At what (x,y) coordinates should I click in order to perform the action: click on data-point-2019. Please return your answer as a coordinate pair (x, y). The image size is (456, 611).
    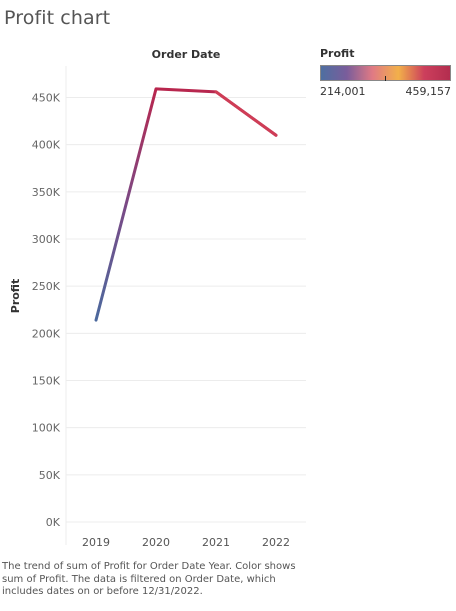
    Looking at the image, I should click on (96, 320).